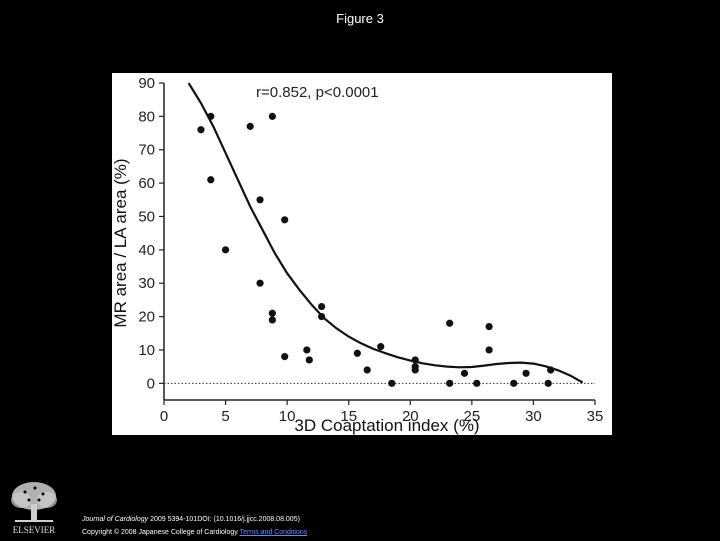 This screenshot has height=541, width=720. I want to click on y-axis-title: MR area / LA area (%), so click(121, 242).